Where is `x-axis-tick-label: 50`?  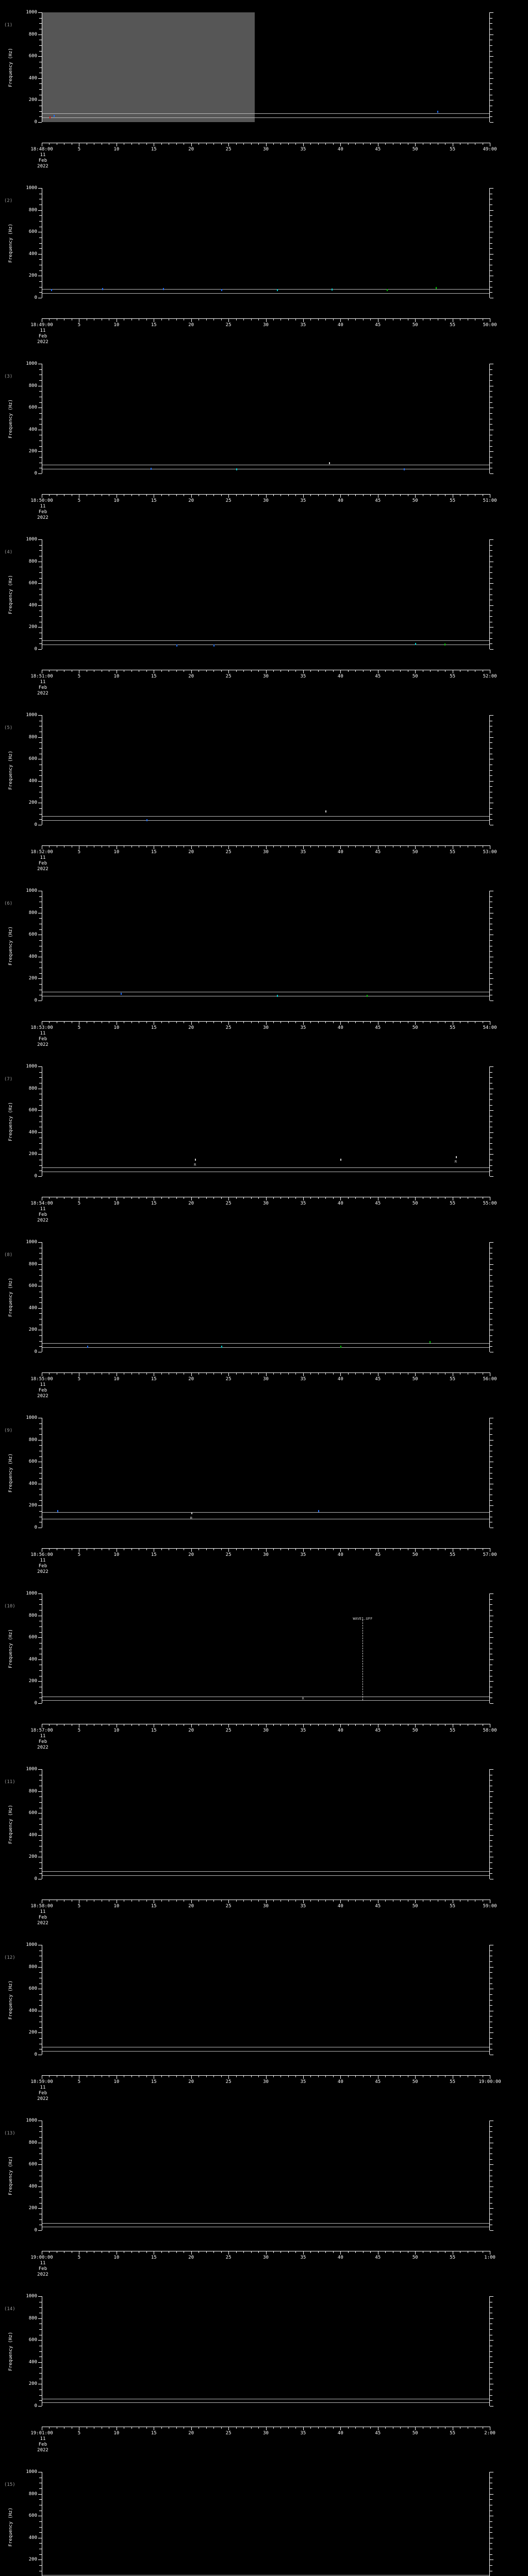
x-axis-tick-label: 50 is located at coordinates (415, 500).